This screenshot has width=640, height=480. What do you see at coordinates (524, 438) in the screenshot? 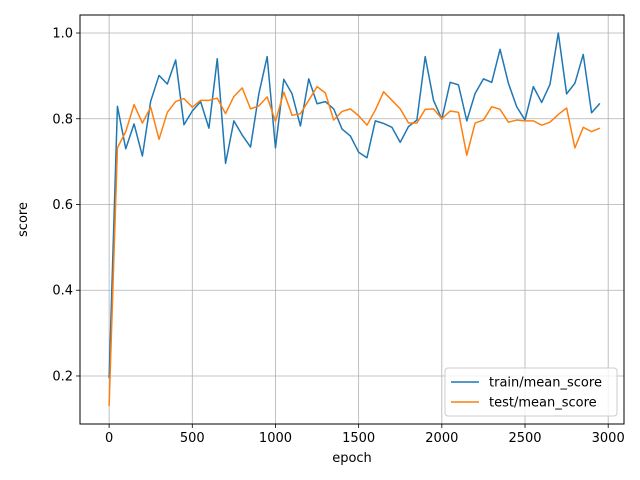
I see `x-tick-label: 2500` at bounding box center [524, 438].